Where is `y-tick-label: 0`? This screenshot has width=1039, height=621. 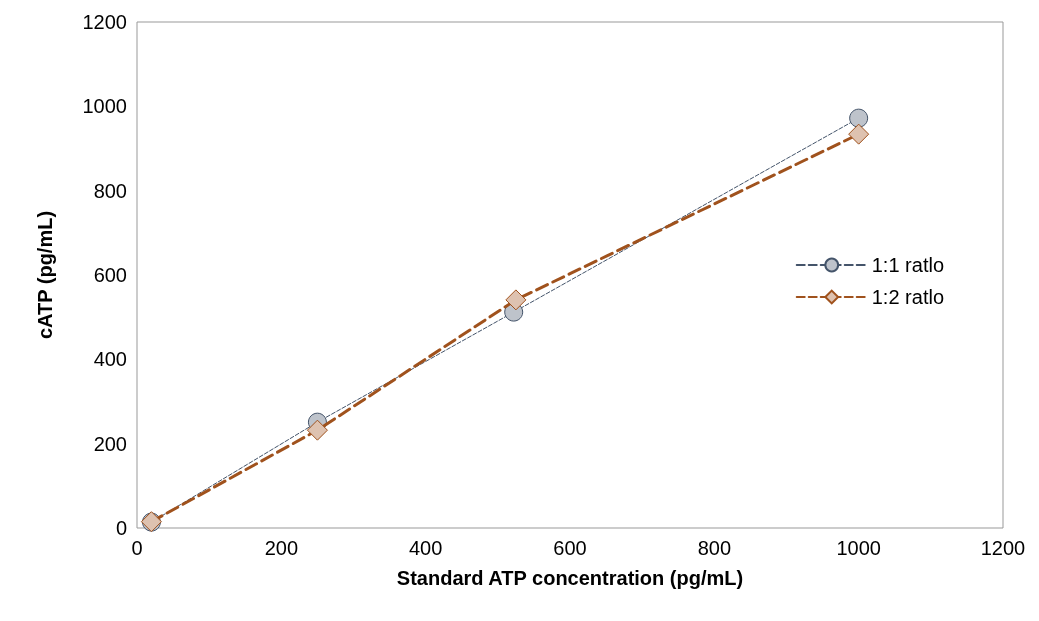
y-tick-label: 0 is located at coordinates (121, 528).